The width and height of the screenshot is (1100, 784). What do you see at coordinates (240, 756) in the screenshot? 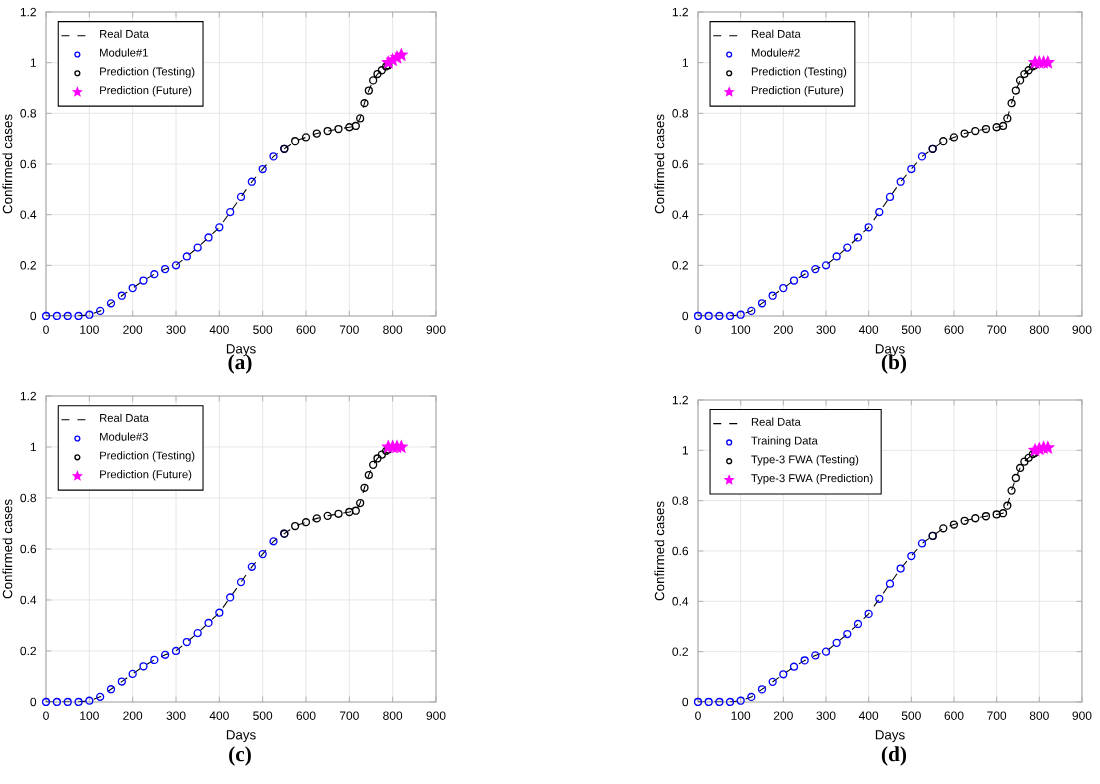
I see `text: (c)` at bounding box center [240, 756].